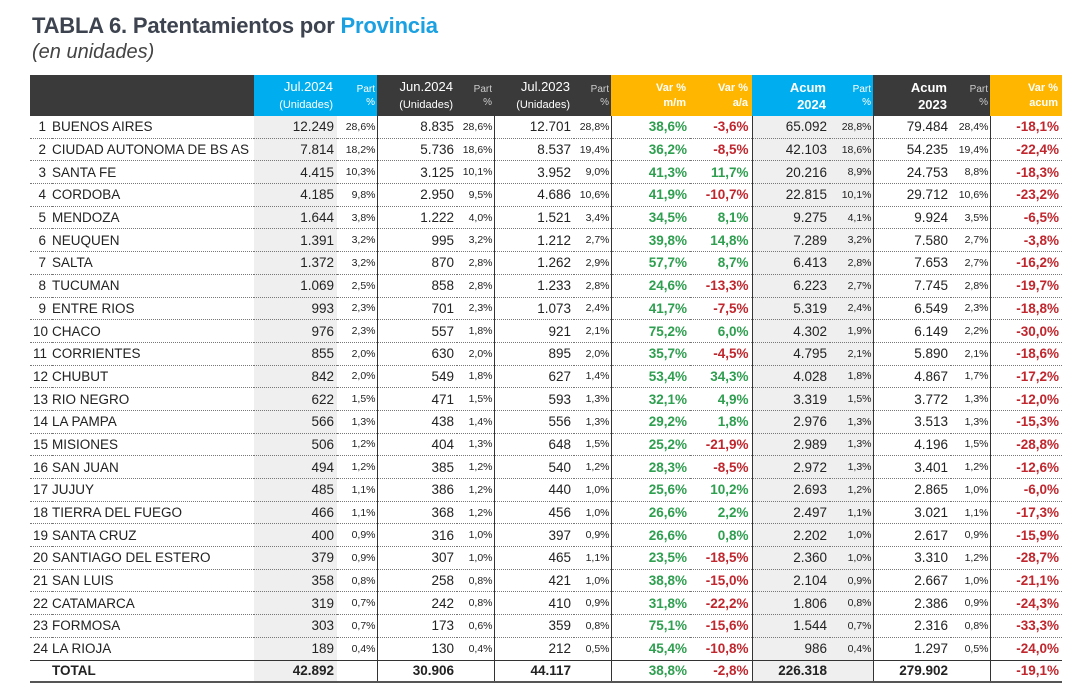 The height and width of the screenshot is (690, 1080). What do you see at coordinates (533, 263) in the screenshot?
I see `cell-jul2023: 1.262` at bounding box center [533, 263].